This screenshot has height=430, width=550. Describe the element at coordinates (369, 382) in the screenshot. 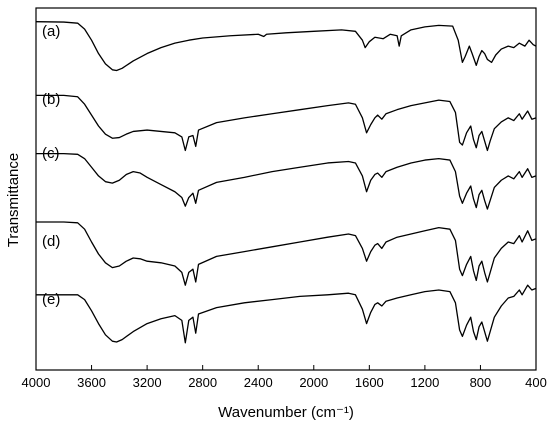

I see `x-tick-label: 1600` at that location.